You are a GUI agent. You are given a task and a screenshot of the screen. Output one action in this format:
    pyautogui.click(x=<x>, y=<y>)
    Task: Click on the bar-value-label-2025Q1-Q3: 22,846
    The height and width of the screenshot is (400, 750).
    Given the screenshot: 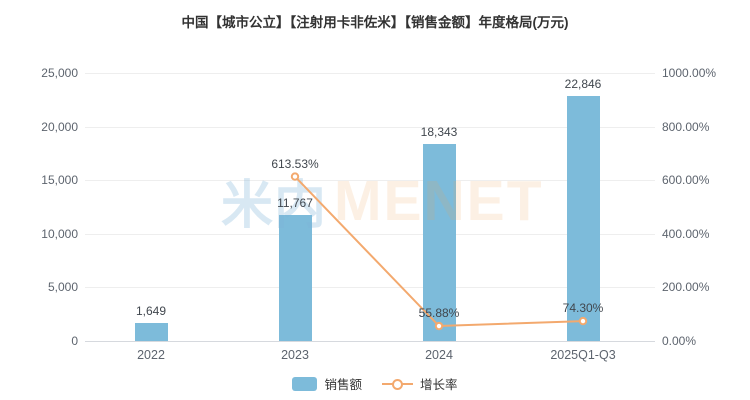 What is the action you would take?
    pyautogui.click(x=583, y=84)
    